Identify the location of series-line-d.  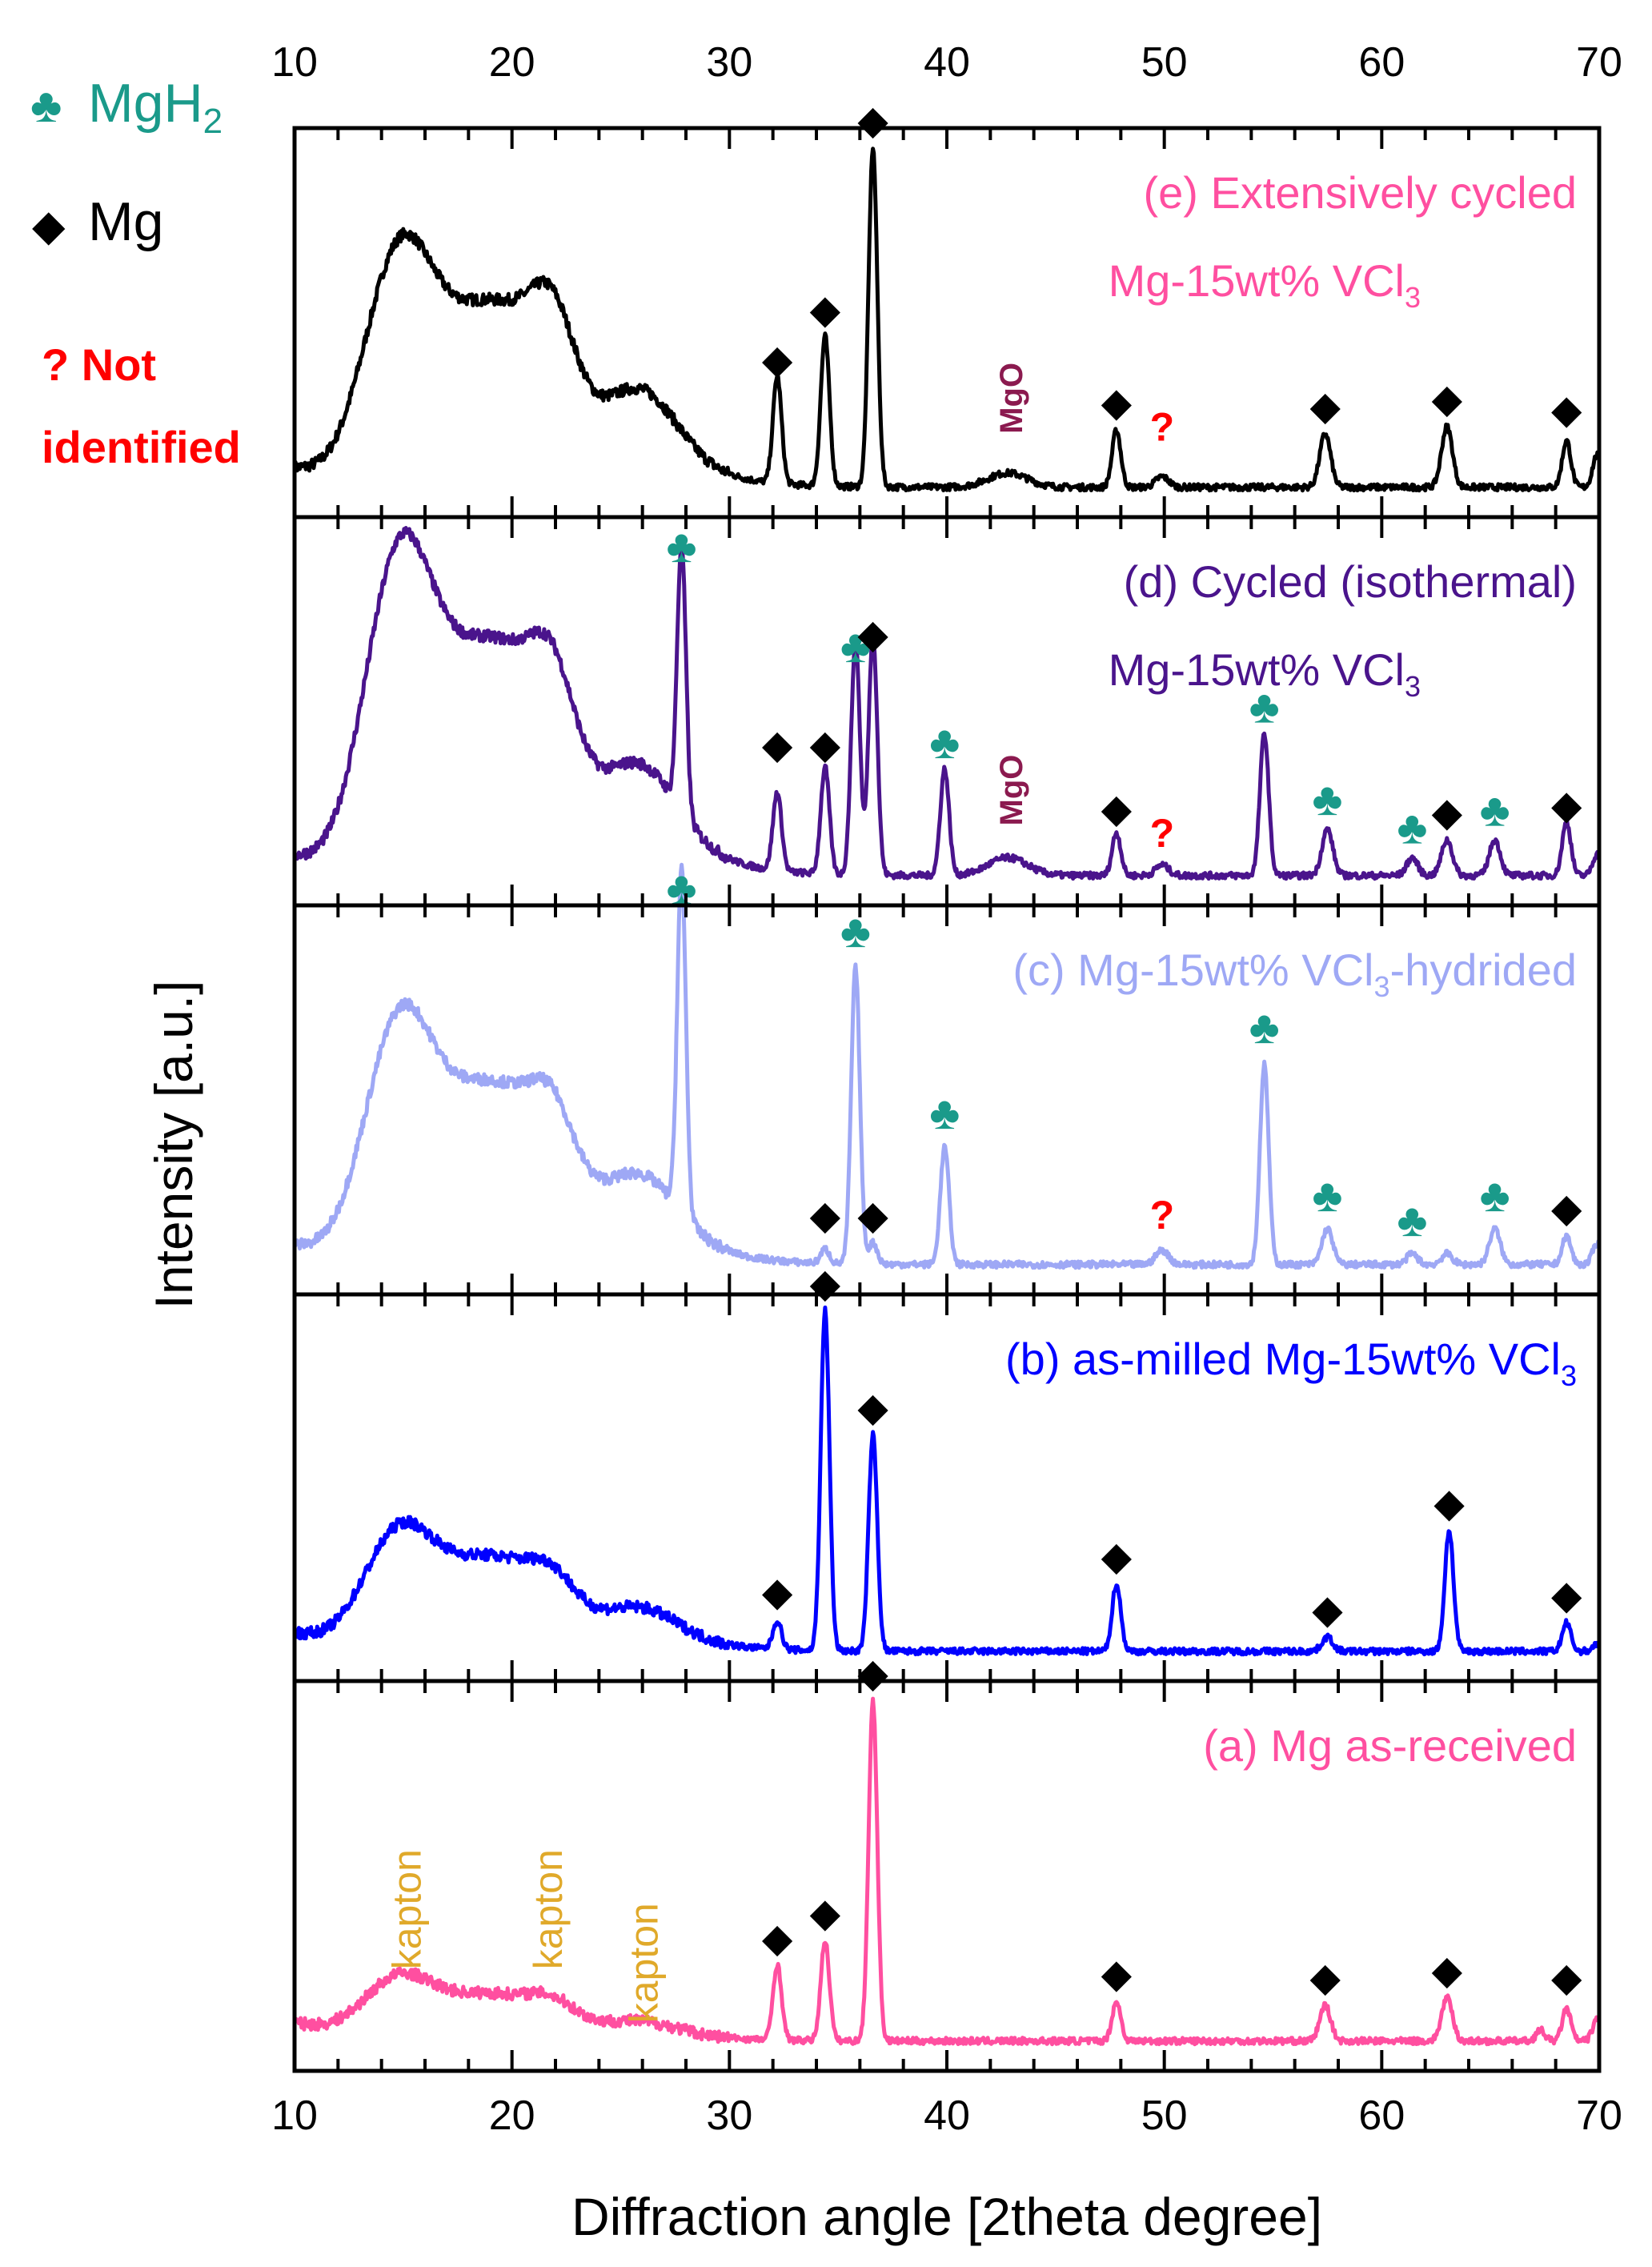
(947, 703).